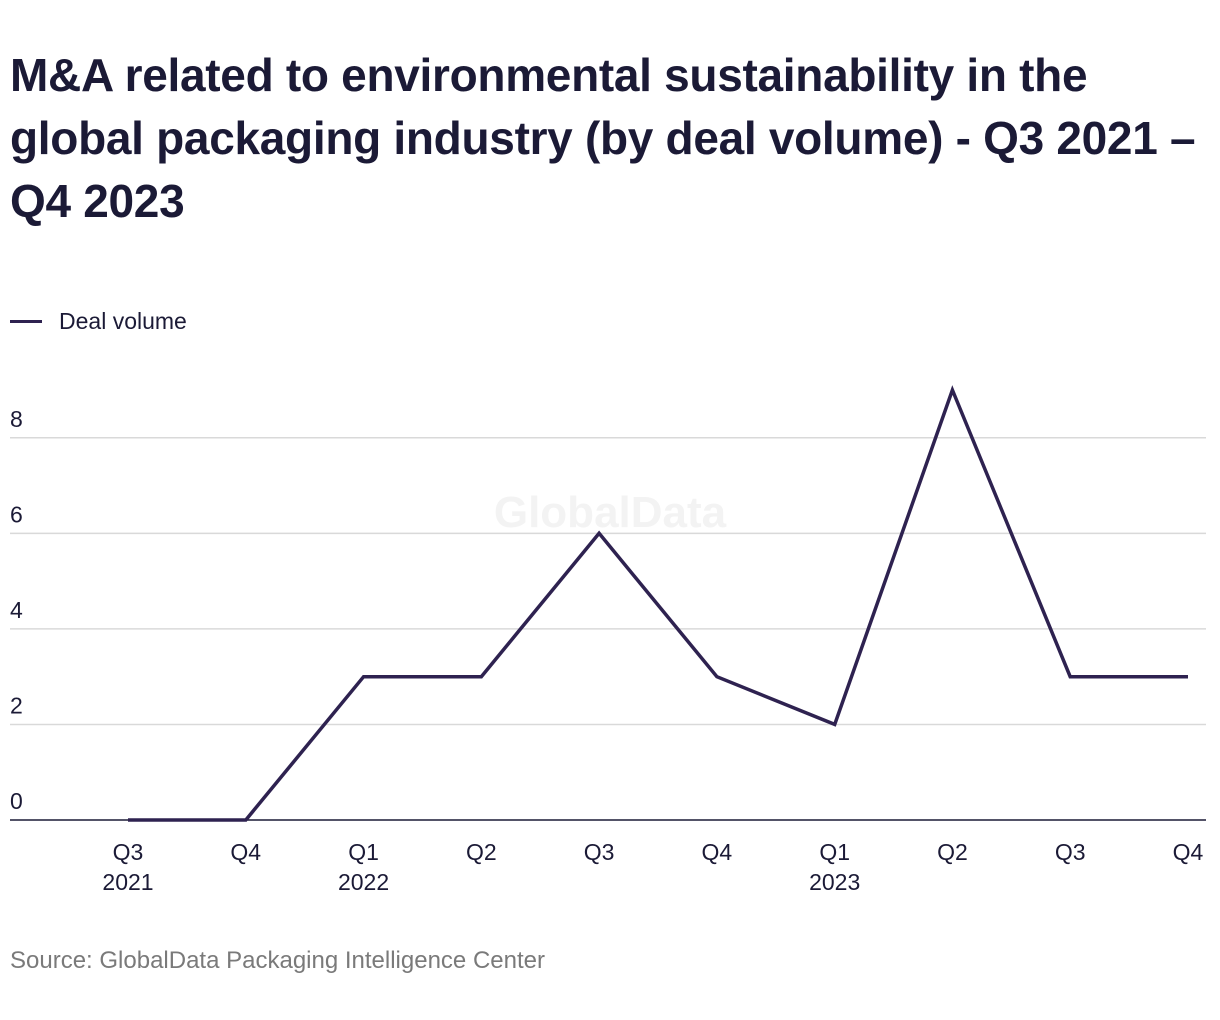  Describe the element at coordinates (834, 882) in the screenshot. I see `x-tick-year-label: 2023` at that location.